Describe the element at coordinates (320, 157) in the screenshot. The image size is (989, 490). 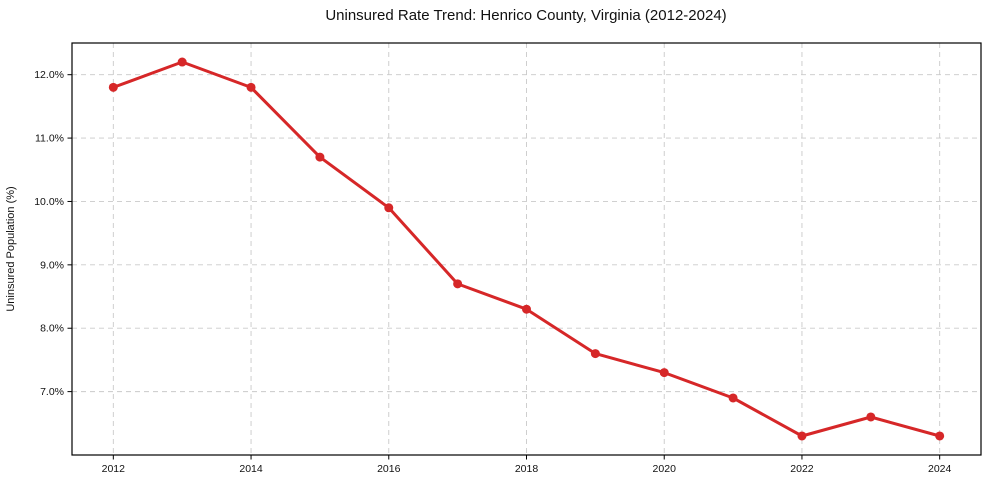
I see `data-point-2015` at that location.